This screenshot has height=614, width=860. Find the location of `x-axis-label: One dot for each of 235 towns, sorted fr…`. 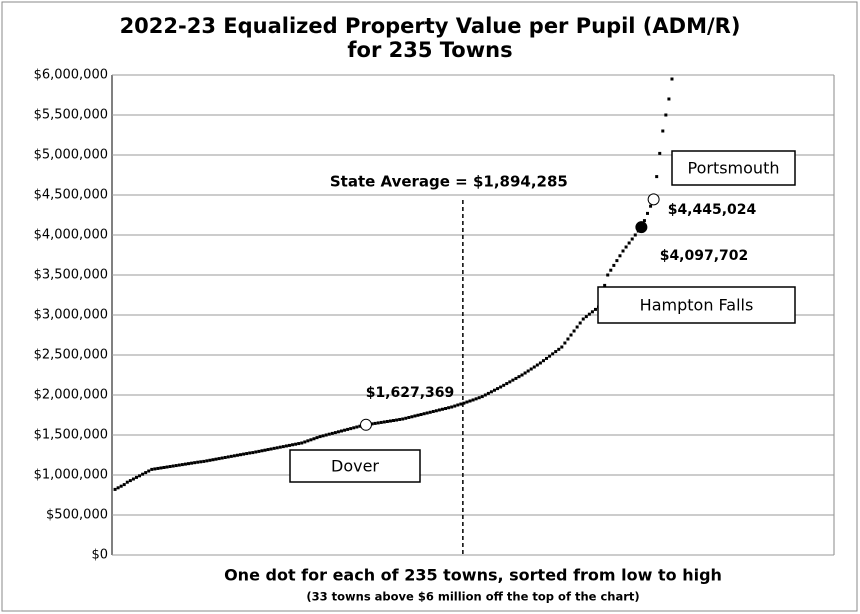

x-axis-label: One dot for each of 235 towns, sorted fr… is located at coordinates (473, 575).